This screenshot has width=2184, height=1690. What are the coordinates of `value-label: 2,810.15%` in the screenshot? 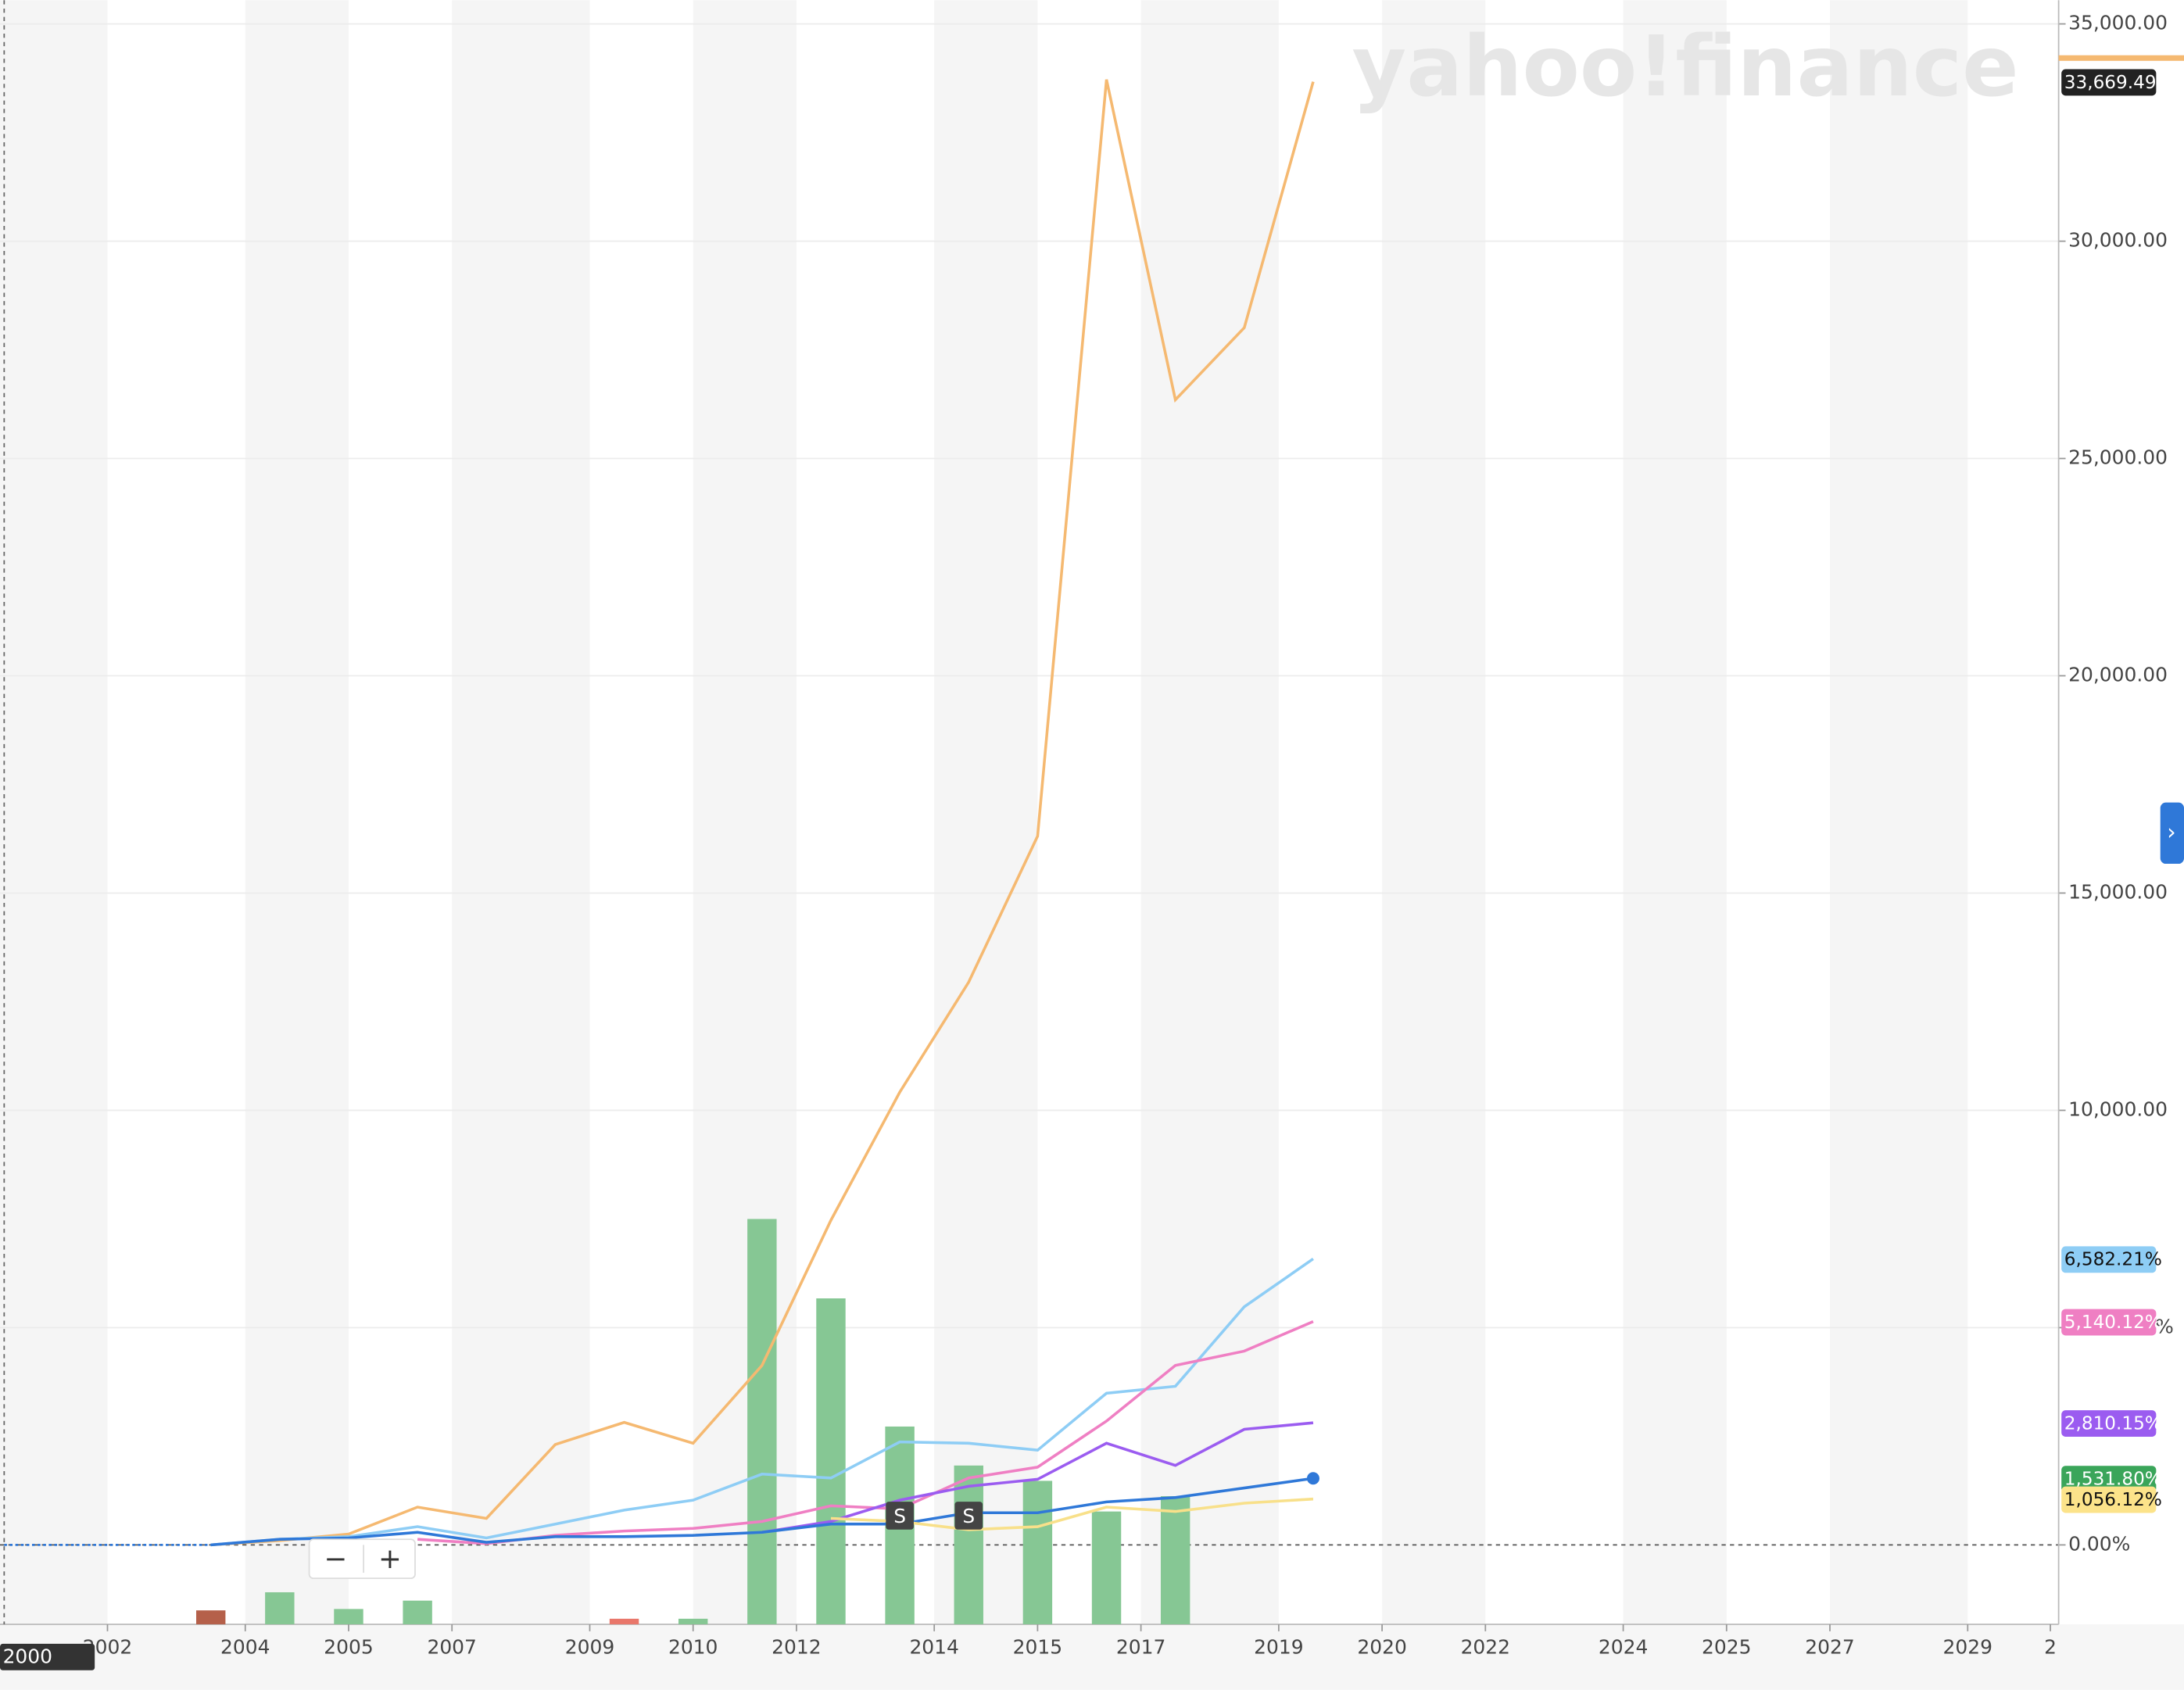 It's located at (2113, 1424).